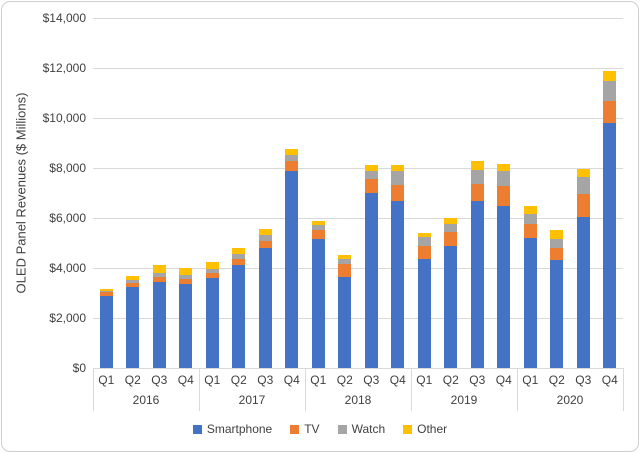 This screenshot has width=640, height=453. Describe the element at coordinates (185, 277) in the screenshot. I see `bar-segment-watch-2016-Q4` at that location.